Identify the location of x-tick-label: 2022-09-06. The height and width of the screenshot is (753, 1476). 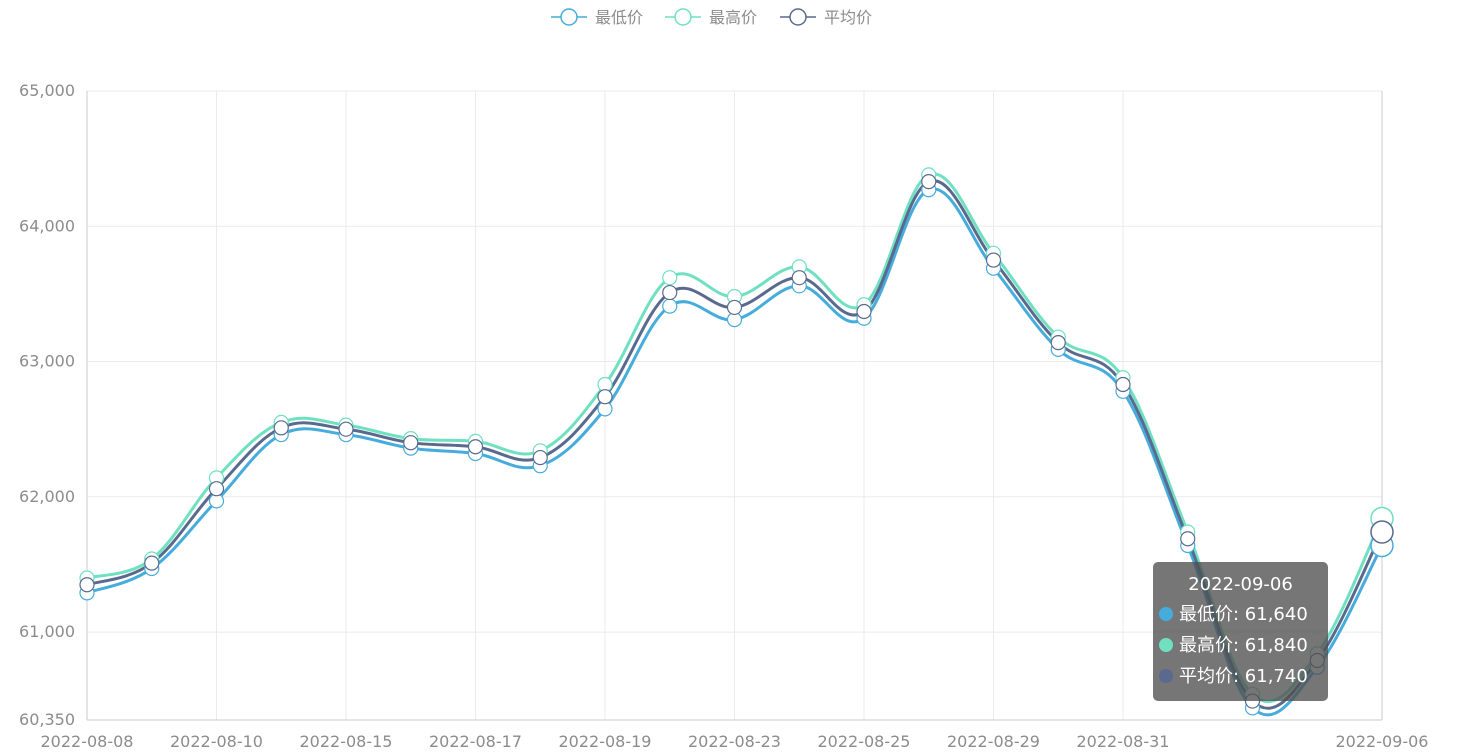
(1382, 741).